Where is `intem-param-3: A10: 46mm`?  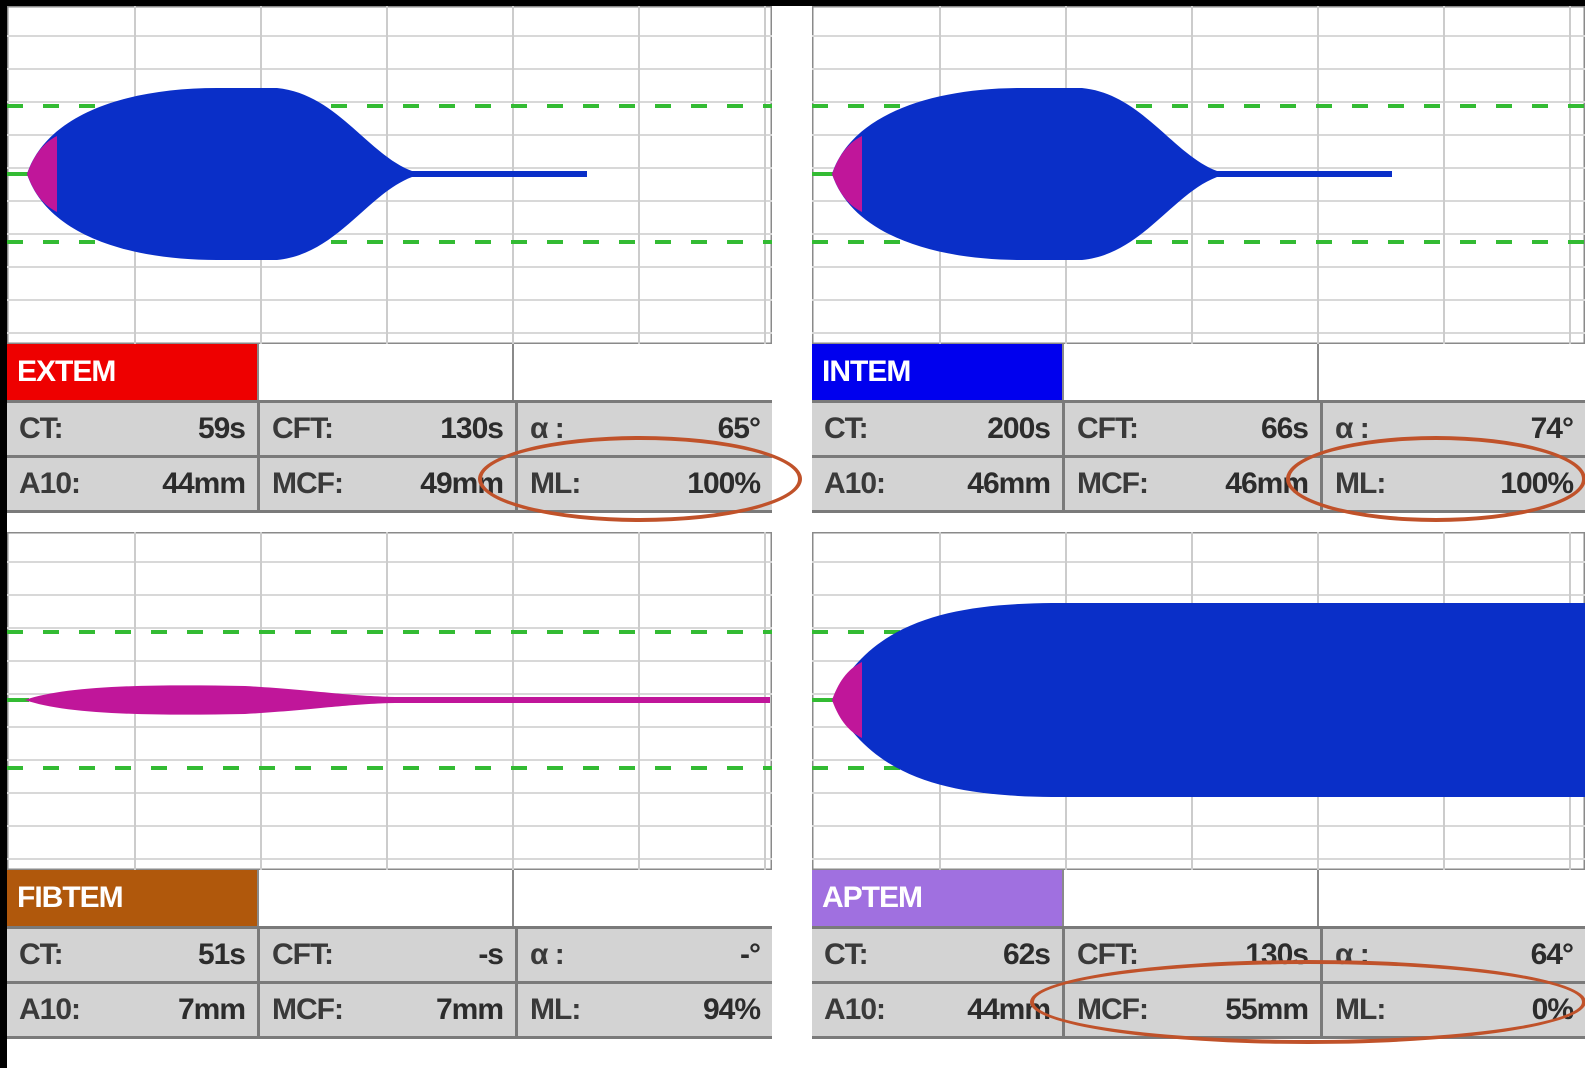
intem-param-3: A10: 46mm is located at coordinates (937, 484).